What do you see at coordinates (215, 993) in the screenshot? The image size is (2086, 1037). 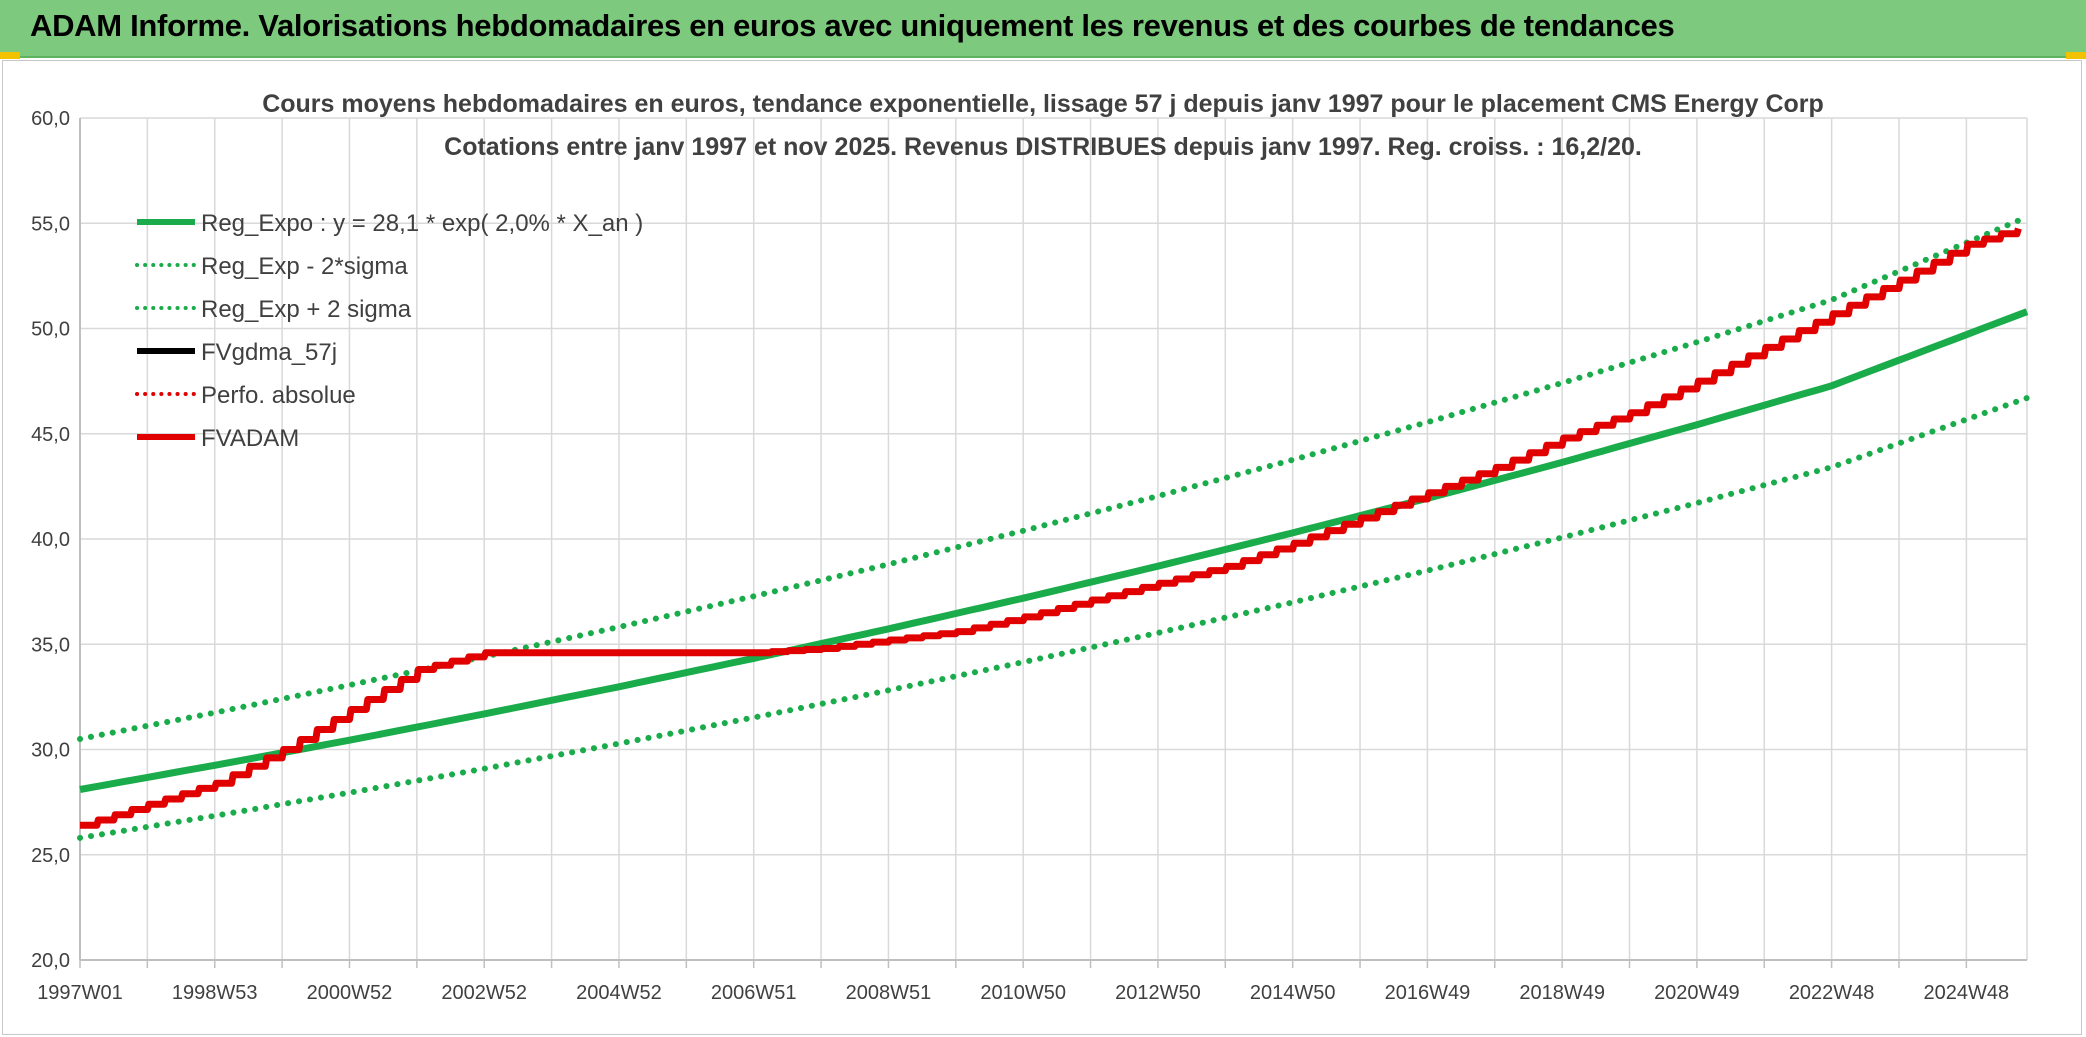 I see `x-tick-label: 1998W53` at bounding box center [215, 993].